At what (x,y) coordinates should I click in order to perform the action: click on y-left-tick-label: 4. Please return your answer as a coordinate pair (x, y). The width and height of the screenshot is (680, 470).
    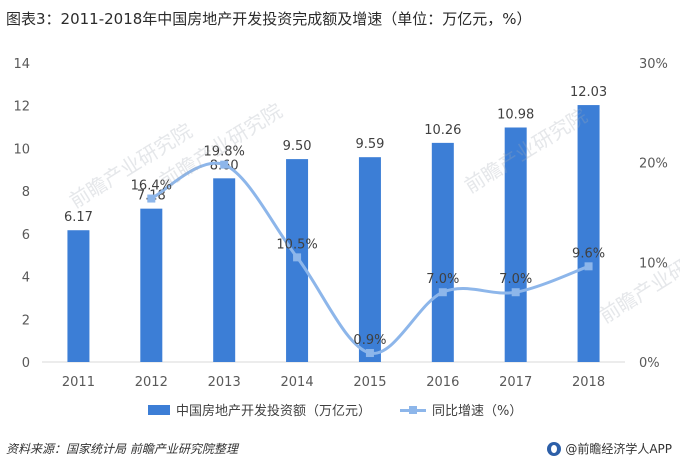
    Looking at the image, I should click on (26, 278).